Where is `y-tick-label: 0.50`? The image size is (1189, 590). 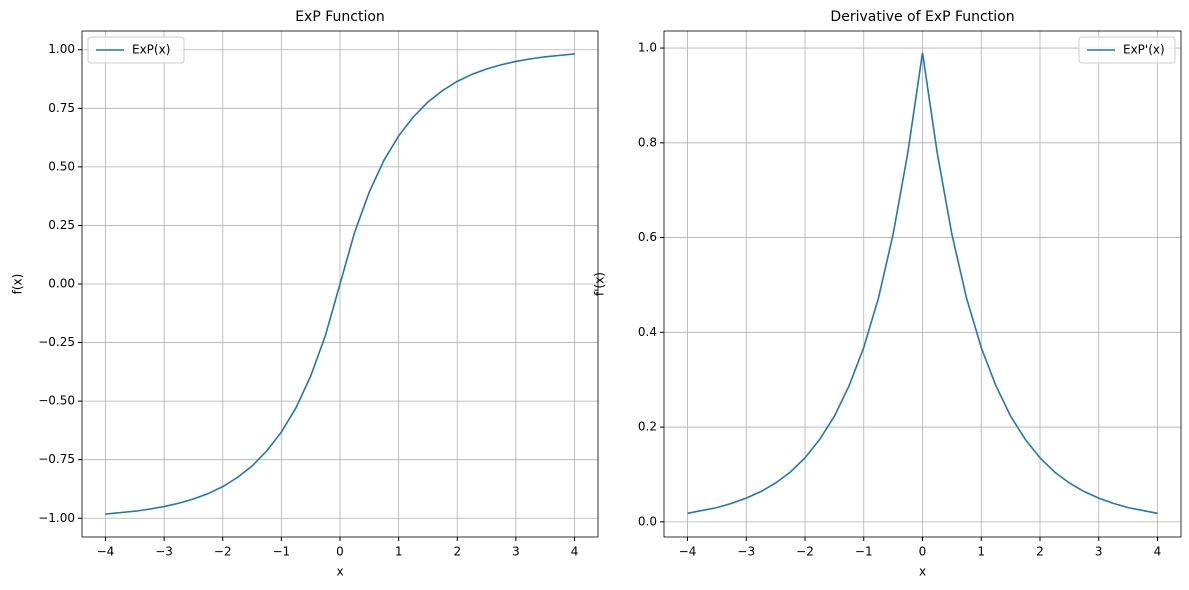 y-tick-label: 0.50 is located at coordinates (61, 166).